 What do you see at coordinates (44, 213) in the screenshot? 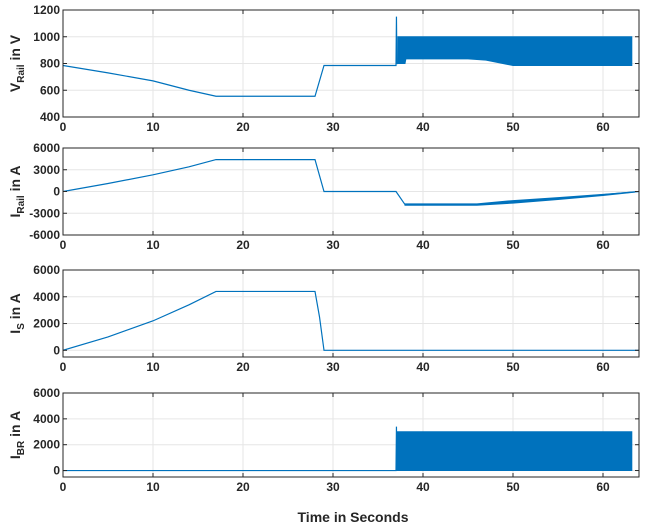
I see `y-tick-label: -3000` at bounding box center [44, 213].